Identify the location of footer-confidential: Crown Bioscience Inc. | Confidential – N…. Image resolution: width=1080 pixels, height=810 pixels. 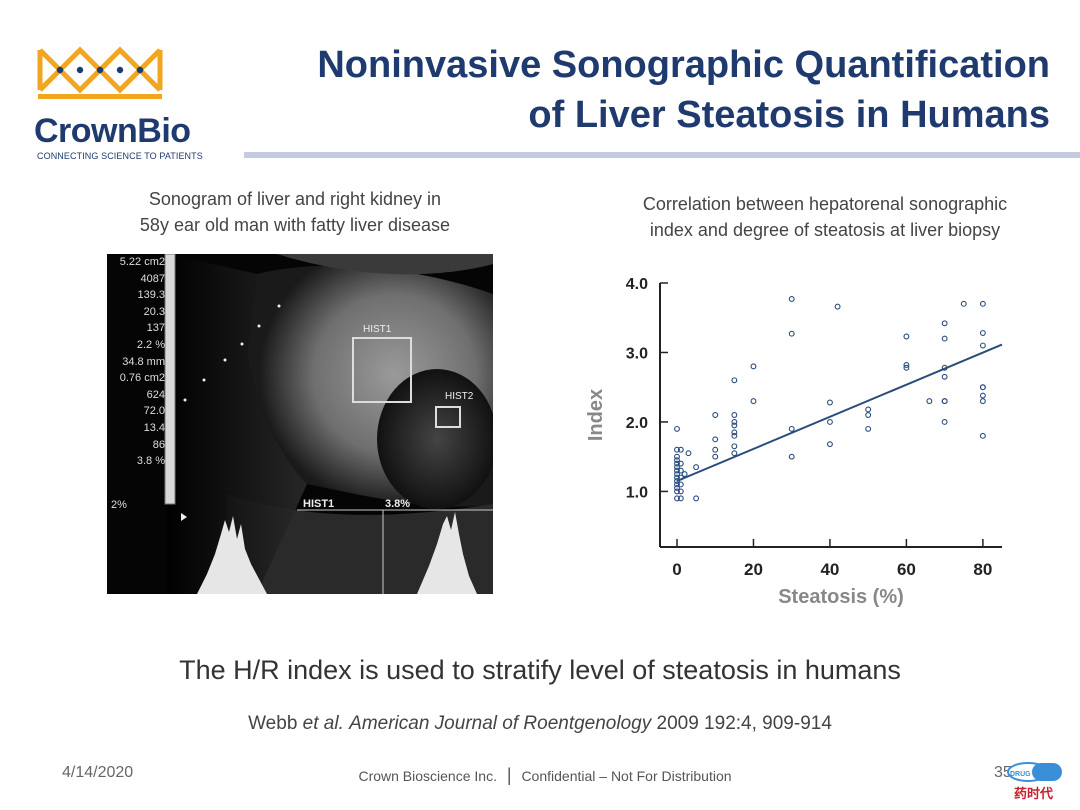
(545, 775).